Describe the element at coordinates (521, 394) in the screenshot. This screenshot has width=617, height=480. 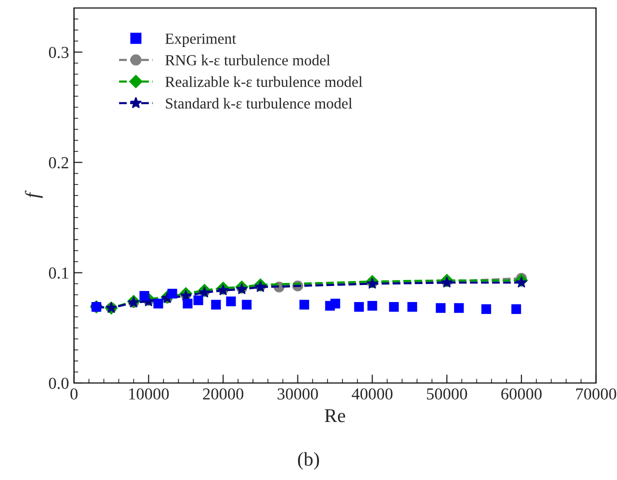
I see `x-tick-label: 60000` at that location.